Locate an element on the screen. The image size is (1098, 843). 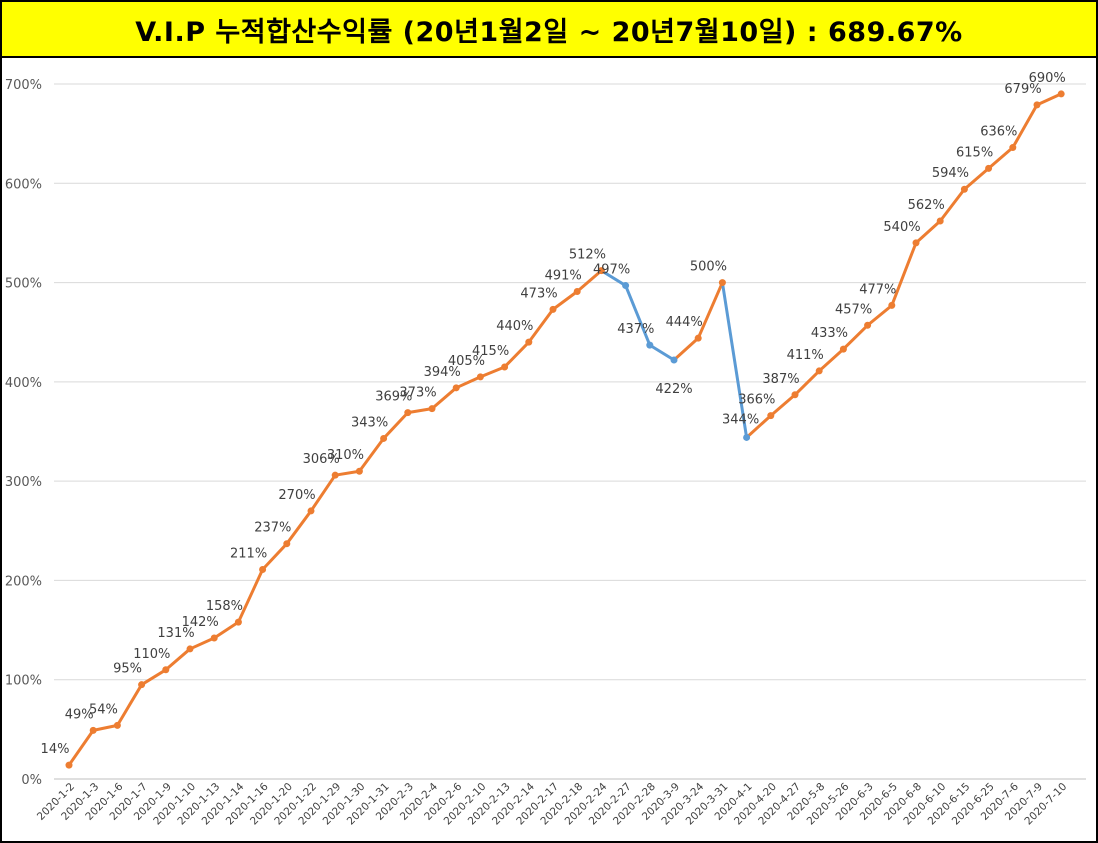
data-label: 512% is located at coordinates (587, 255).